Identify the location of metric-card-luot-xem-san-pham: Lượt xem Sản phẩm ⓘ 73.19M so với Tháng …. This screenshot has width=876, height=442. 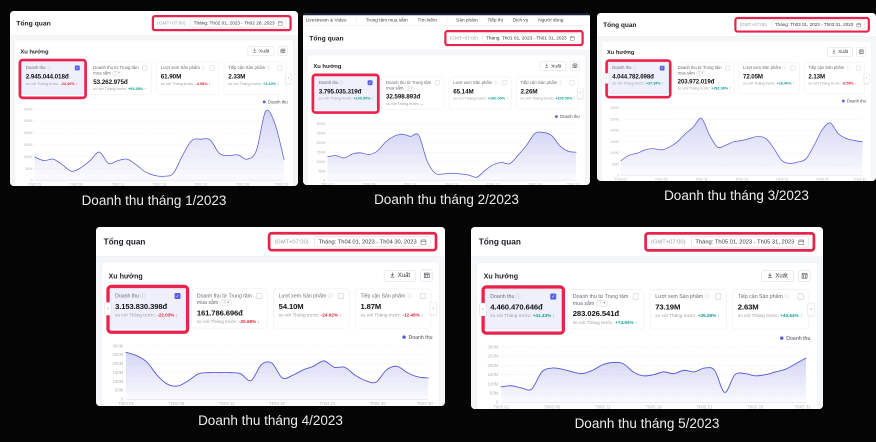
(688, 309).